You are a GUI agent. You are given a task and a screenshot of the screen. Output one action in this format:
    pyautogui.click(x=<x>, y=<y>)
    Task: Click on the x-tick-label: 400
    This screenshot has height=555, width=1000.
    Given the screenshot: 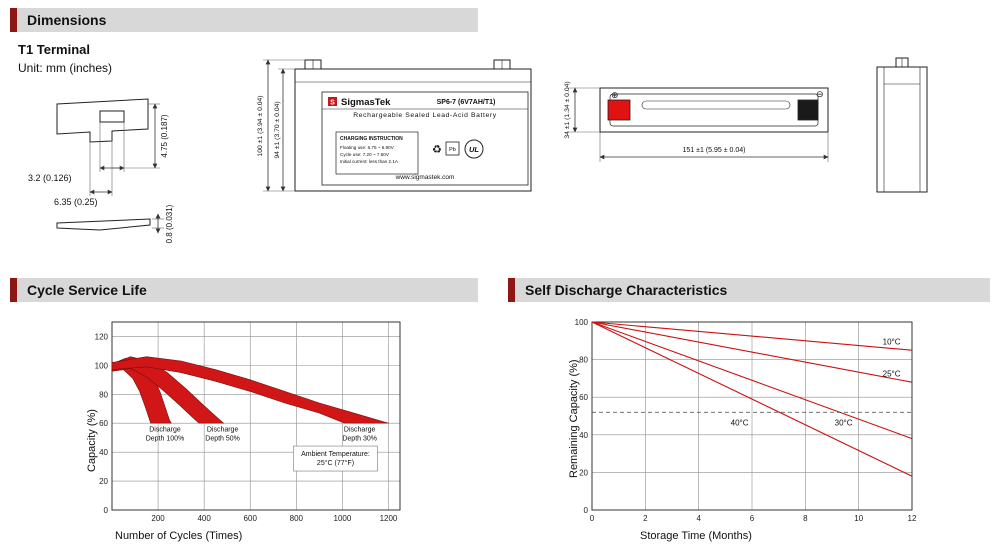 What is the action you would take?
    pyautogui.click(x=204, y=518)
    